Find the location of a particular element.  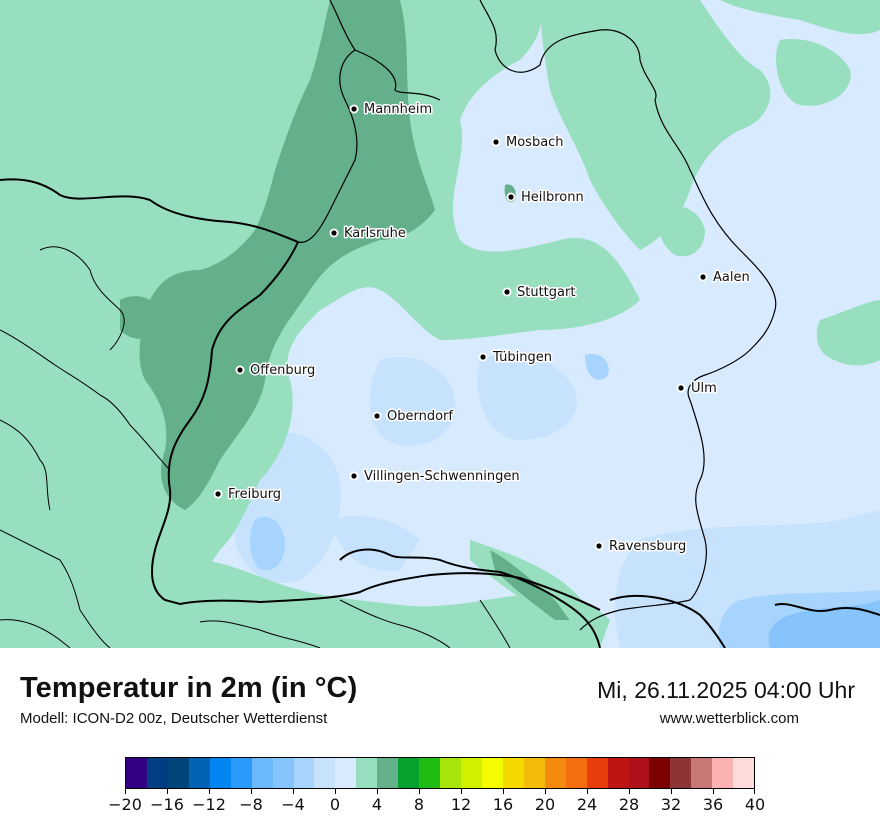

colorbar-tick-label: 16 is located at coordinates (503, 804).